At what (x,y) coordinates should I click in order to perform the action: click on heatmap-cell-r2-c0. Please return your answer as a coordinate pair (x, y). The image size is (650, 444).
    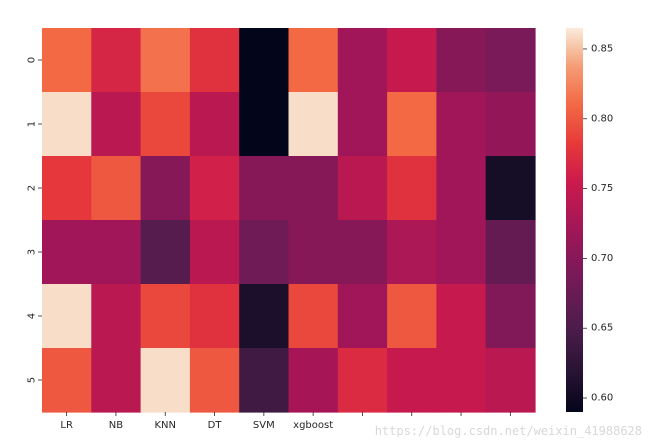
    Looking at the image, I should click on (67, 188).